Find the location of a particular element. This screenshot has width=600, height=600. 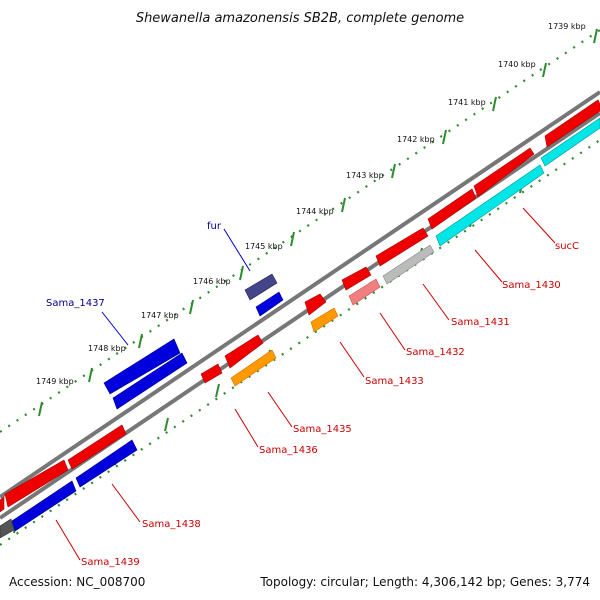

tick-label-1743: 1743 kbp is located at coordinates (365, 175).